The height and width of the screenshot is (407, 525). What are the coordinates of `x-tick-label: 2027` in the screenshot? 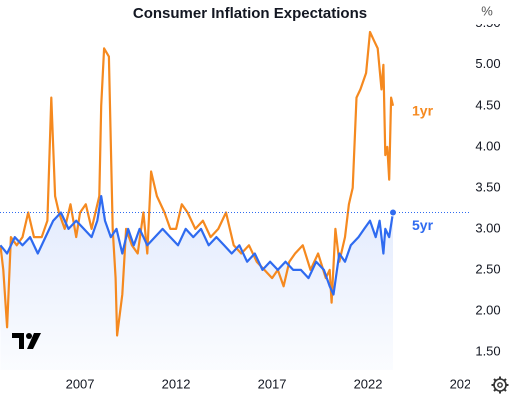 It's located at (464, 383).